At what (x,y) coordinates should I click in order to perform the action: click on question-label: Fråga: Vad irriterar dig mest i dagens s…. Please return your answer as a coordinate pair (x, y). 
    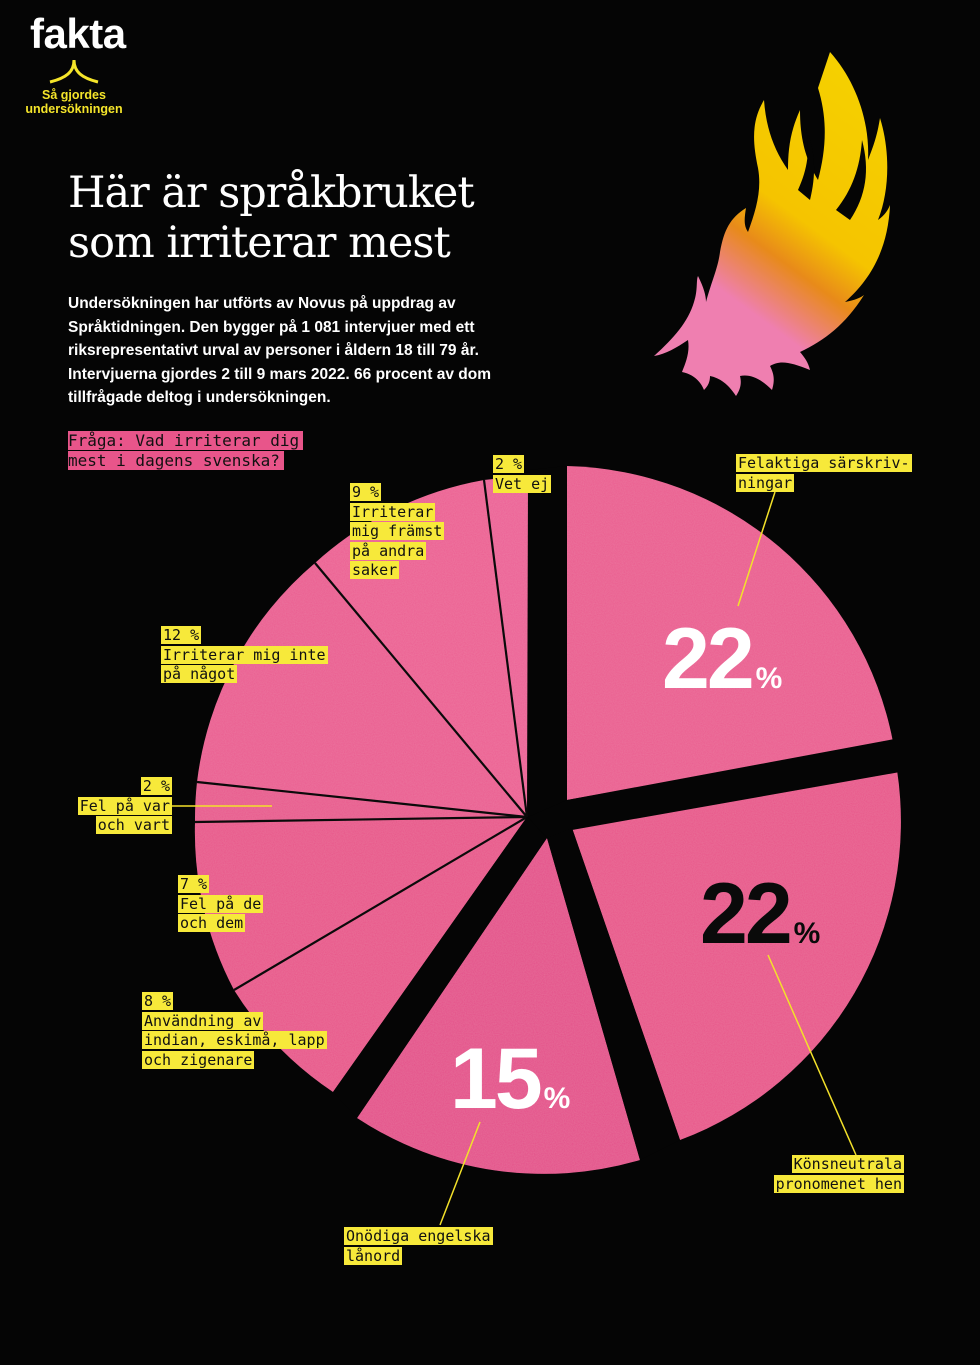
    Looking at the image, I should click on (186, 451).